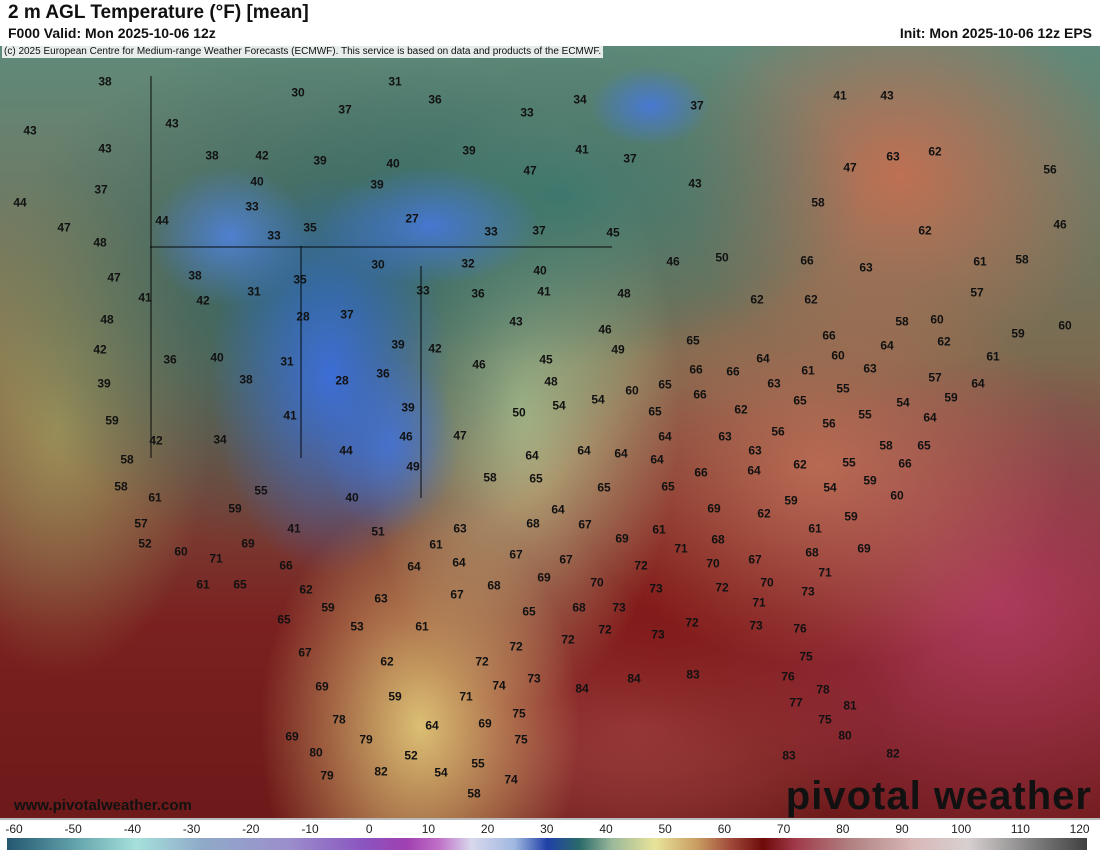 This screenshot has width=1100, height=852. What do you see at coordinates (366, 739) in the screenshot?
I see `temperature-label: 79` at bounding box center [366, 739].